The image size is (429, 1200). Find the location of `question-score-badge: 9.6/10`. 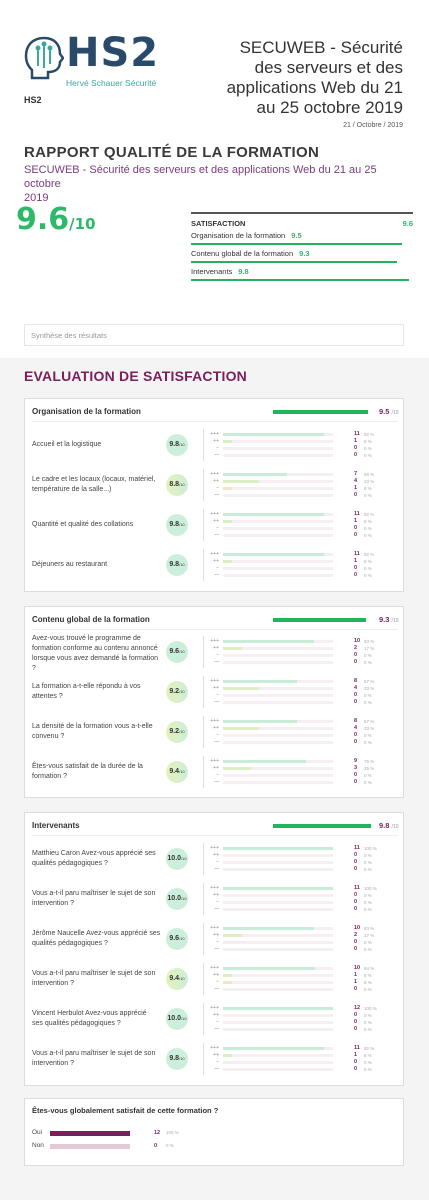

question-score-badge: 9.6/10 is located at coordinates (177, 652).